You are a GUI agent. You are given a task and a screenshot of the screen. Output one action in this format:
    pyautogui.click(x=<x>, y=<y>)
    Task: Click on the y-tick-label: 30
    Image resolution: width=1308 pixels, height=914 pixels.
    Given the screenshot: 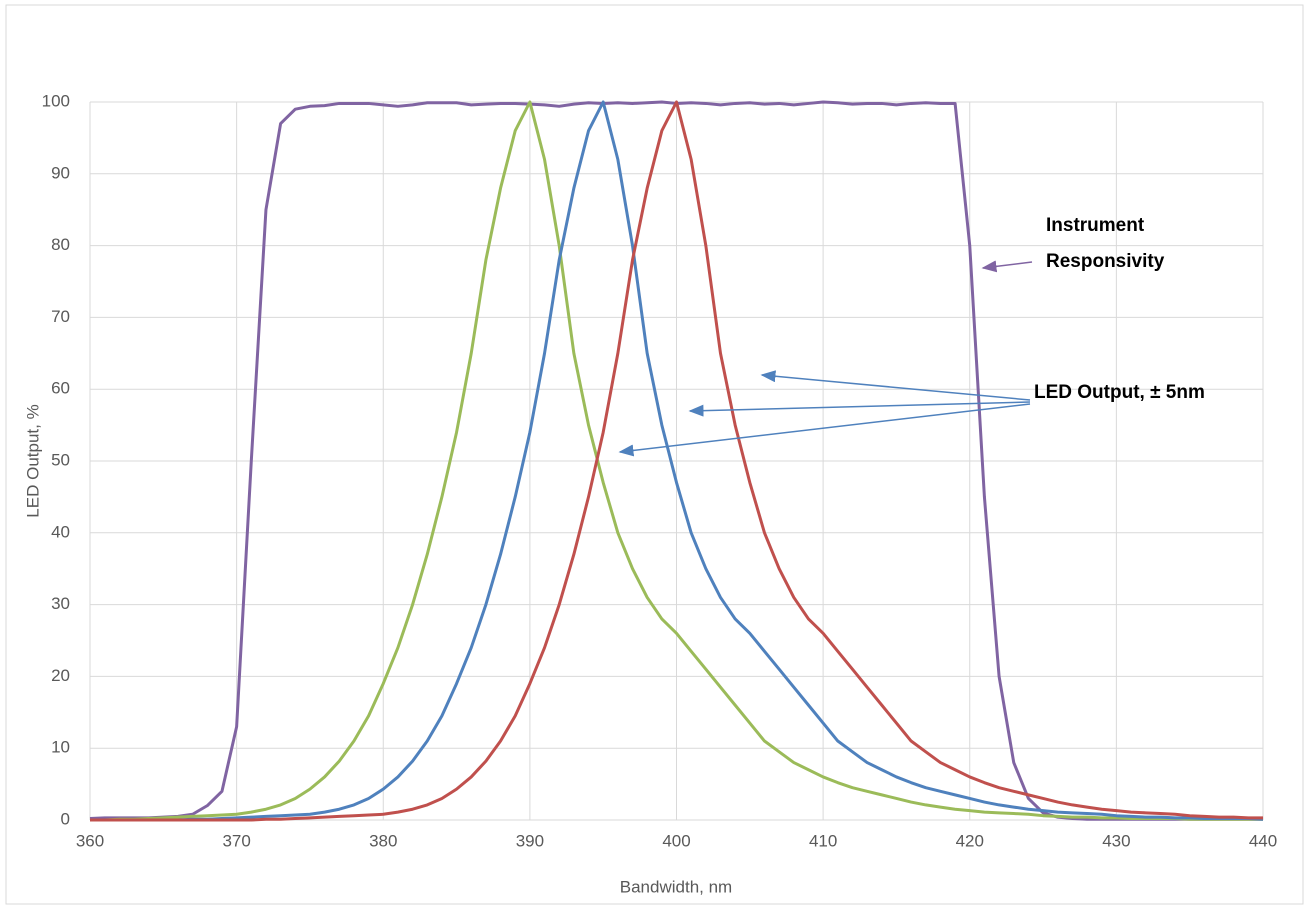 What is the action you would take?
    pyautogui.click(x=60, y=603)
    